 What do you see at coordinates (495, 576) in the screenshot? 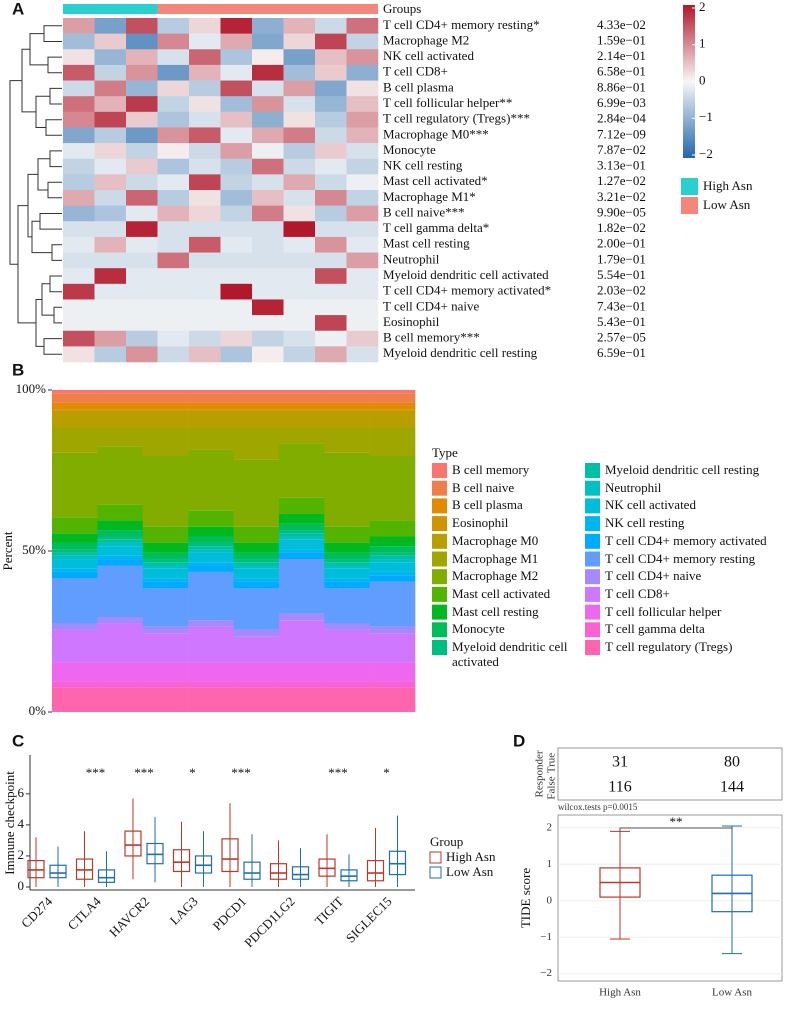
I see `legend-label: Macrophage M2` at bounding box center [495, 576].